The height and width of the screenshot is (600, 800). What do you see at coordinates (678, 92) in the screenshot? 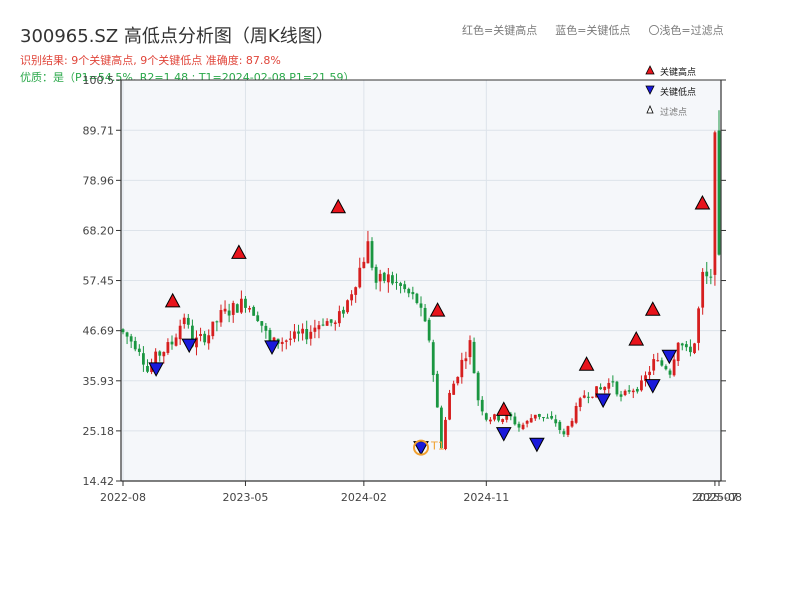
I see `legend-low-label: 关键低点` at bounding box center [678, 92].